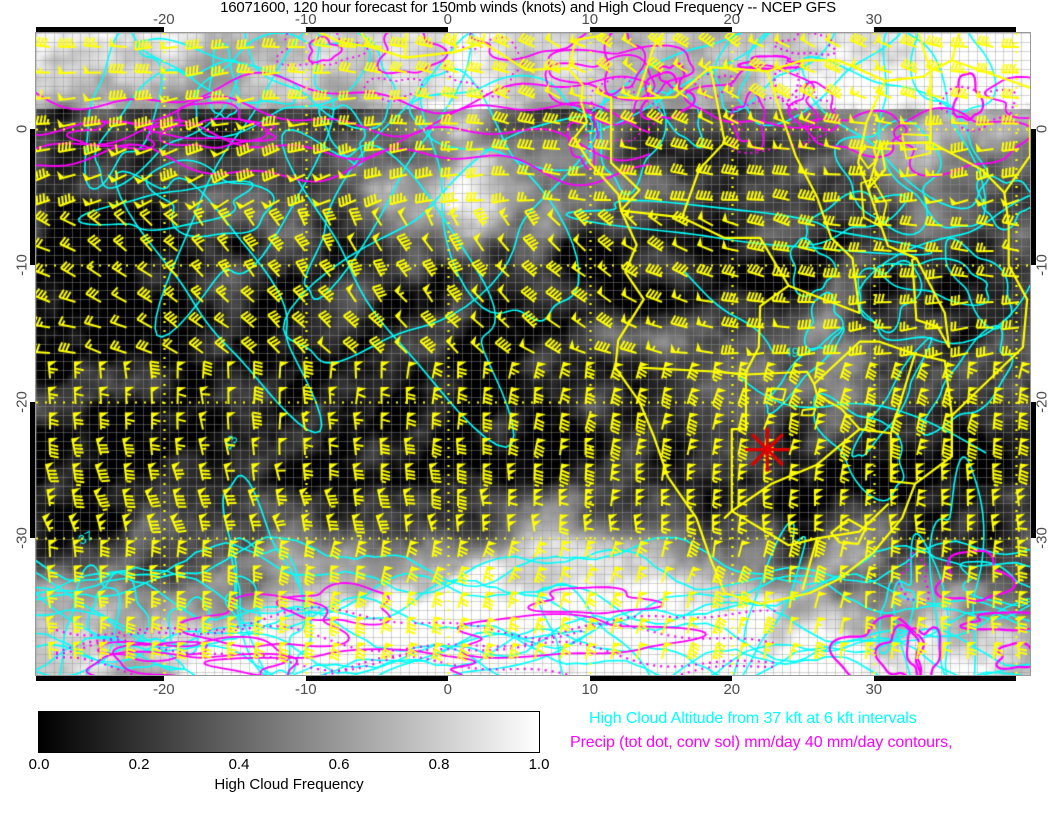  What do you see at coordinates (163, 689) in the screenshot?
I see `x-tick-bot-0: -20` at bounding box center [163, 689].